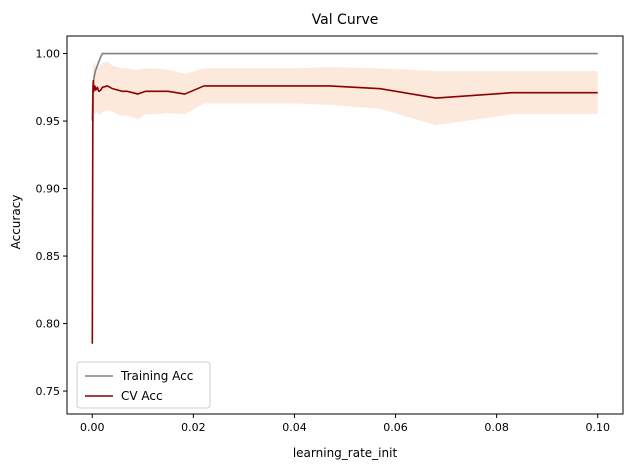  What do you see at coordinates (48, 391) in the screenshot?
I see `y-tick-label: 0.75` at bounding box center [48, 391].